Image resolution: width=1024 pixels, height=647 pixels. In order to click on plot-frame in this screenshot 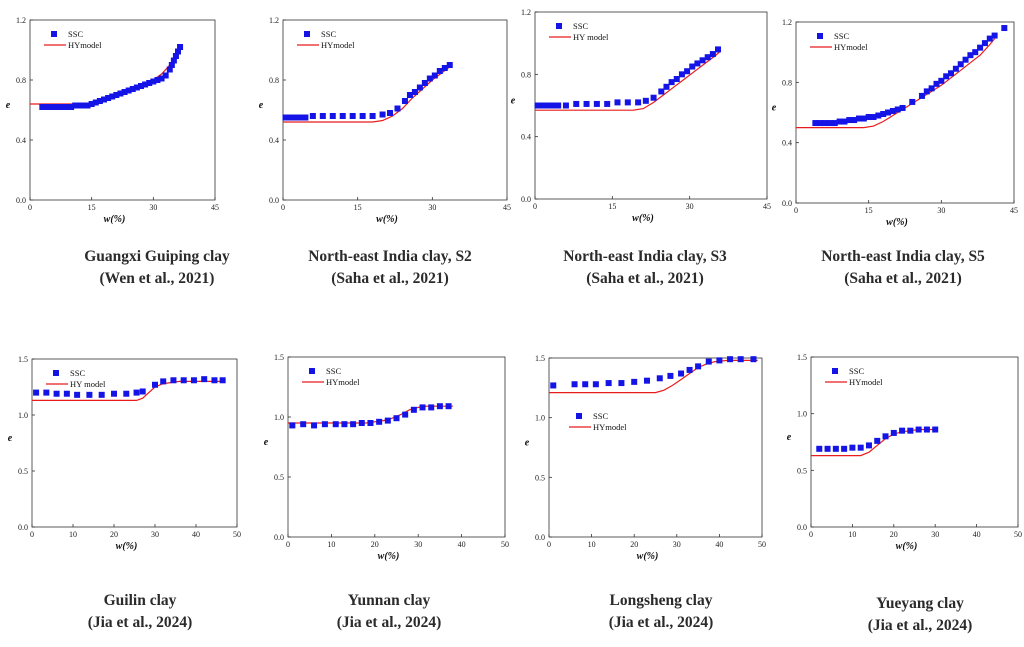, I will do `click(914, 442)`.